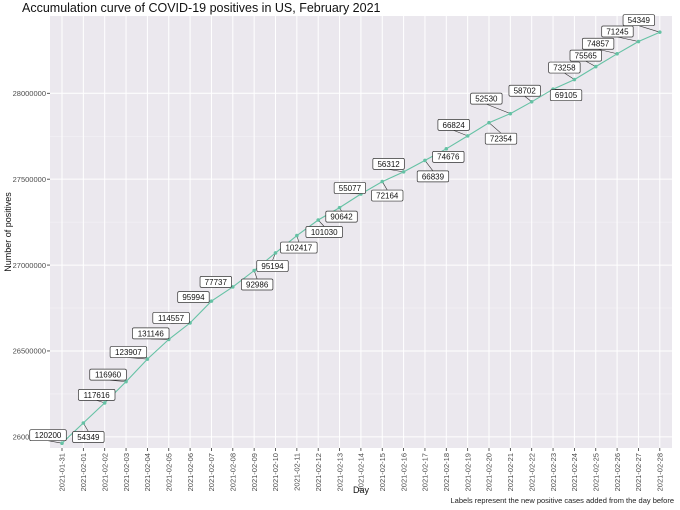  I want to click on data-label: 72354, so click(501, 138).